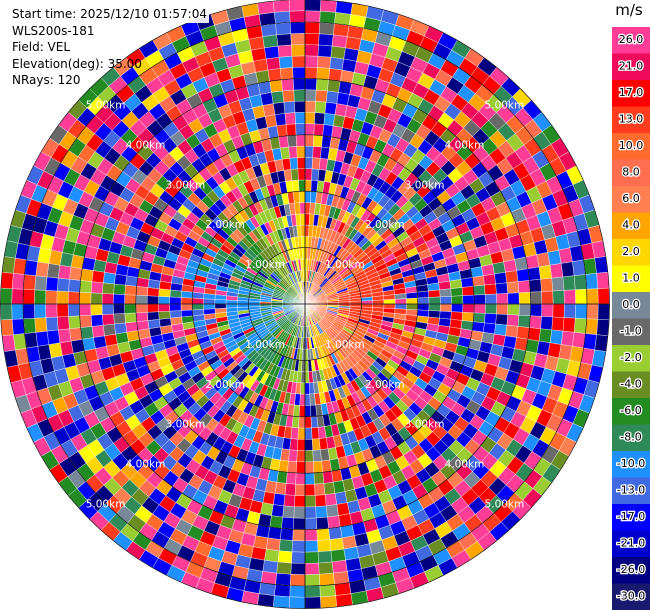 The image size is (650, 610). Describe the element at coordinates (630, 384) in the screenshot. I see `colorbar-tick-label: -4.0` at that location.